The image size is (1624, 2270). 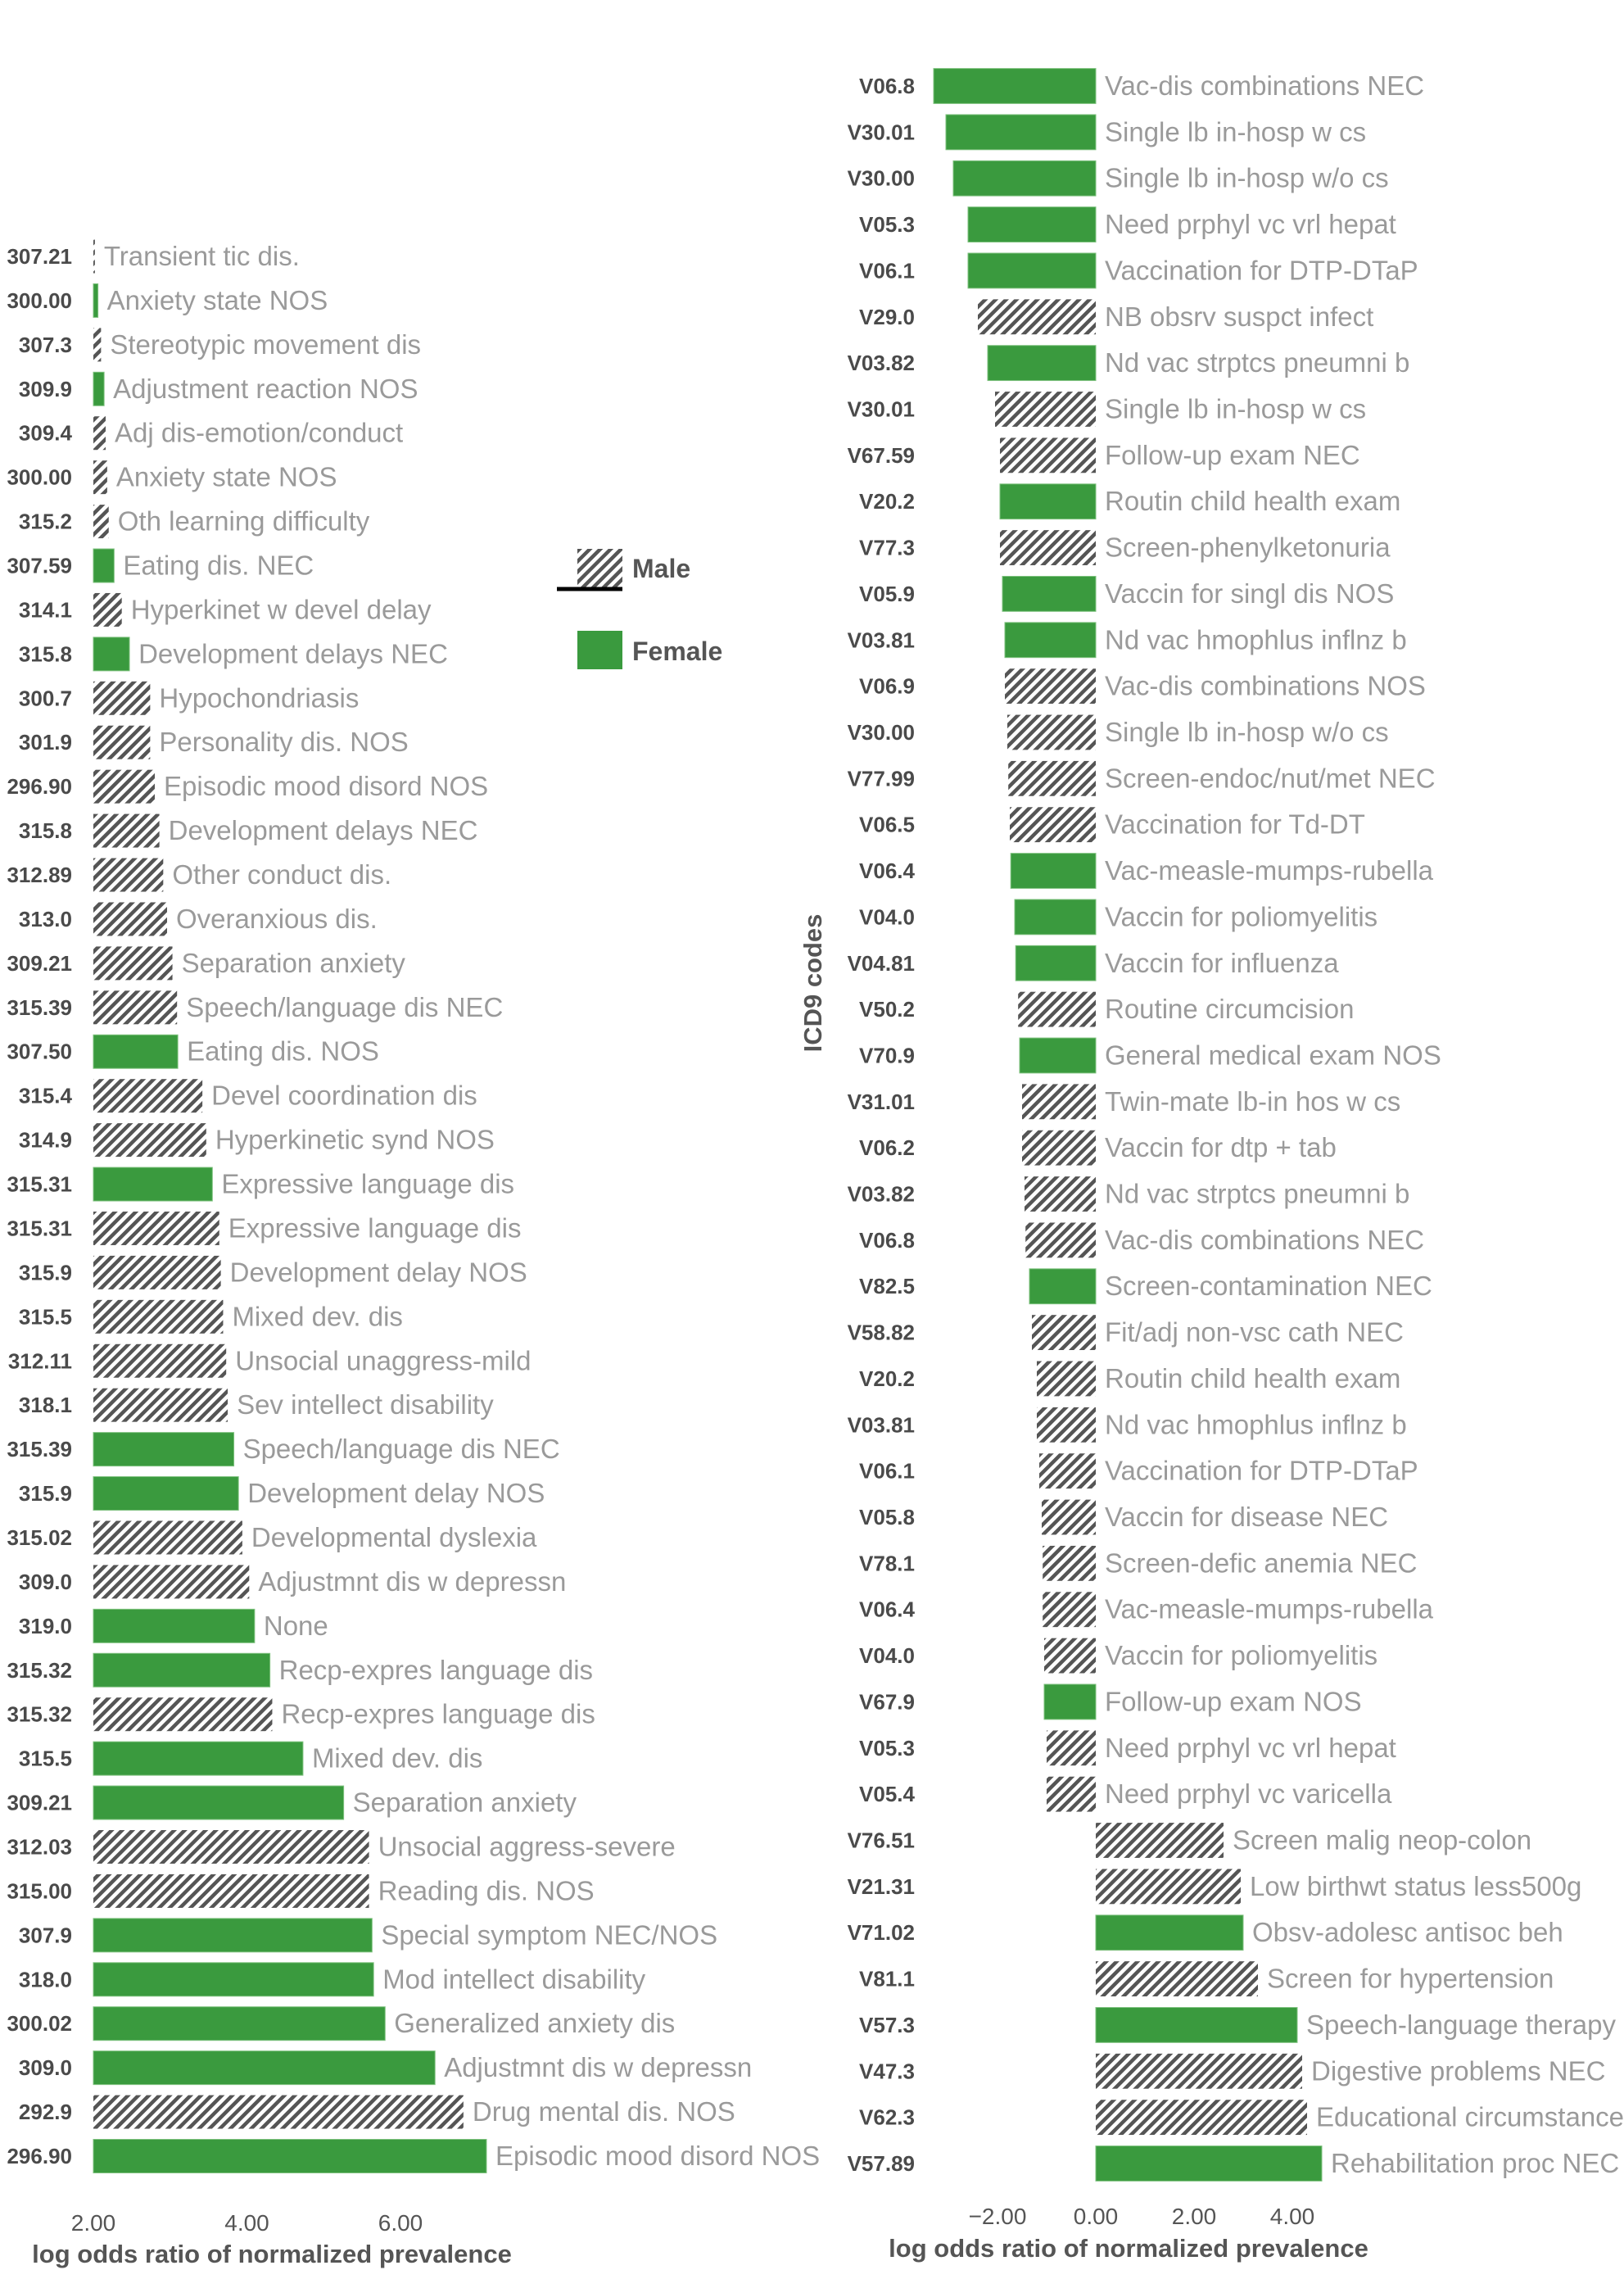 I want to click on icd9-code-label: 300.00, so click(x=39, y=301).